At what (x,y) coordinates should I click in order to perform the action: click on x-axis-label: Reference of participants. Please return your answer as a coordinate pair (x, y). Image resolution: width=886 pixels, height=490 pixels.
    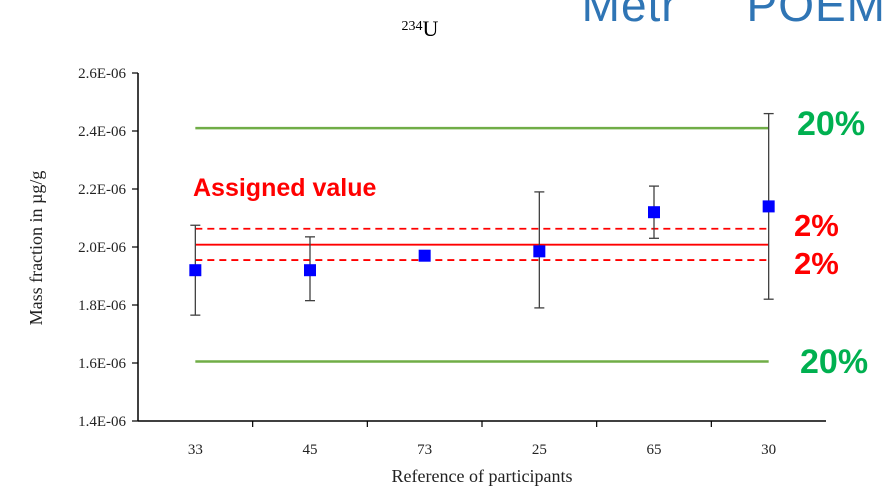
    Looking at the image, I should click on (482, 476).